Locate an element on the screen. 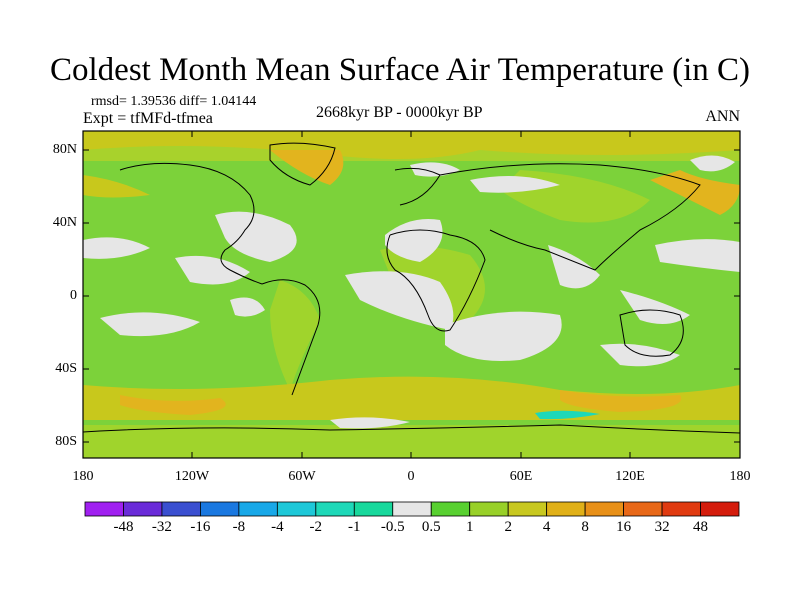 This screenshot has height=600, width=800. field-alaska-warm is located at coordinates (116, 186).